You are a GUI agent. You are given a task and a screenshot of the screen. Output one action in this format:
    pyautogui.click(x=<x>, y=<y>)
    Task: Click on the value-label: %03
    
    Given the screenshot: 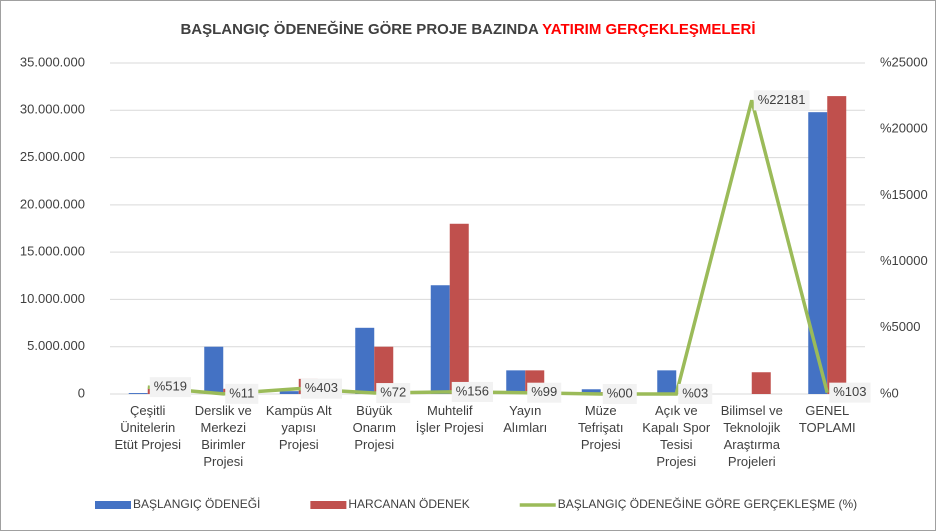 What is the action you would take?
    pyautogui.click(x=695, y=392)
    